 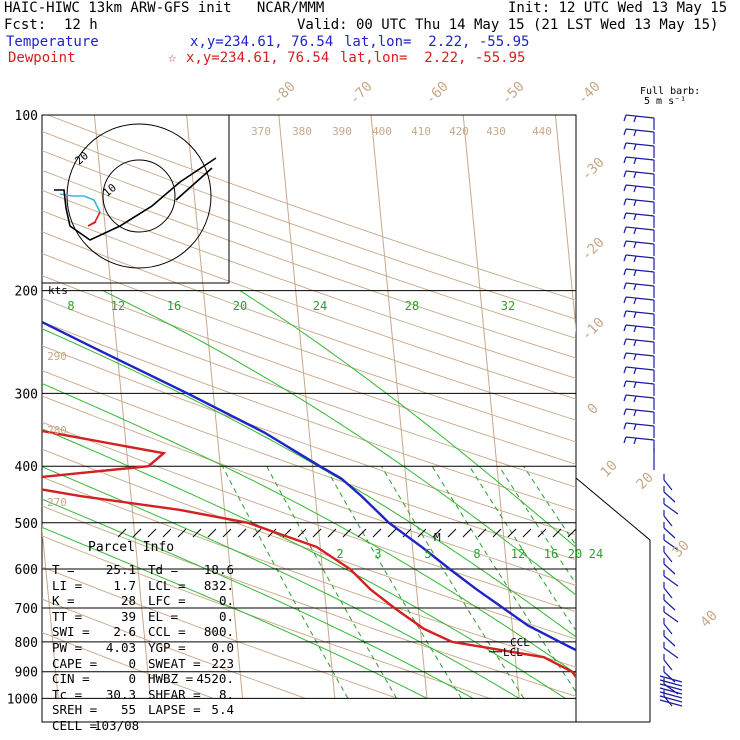 What do you see at coordinates (167, 632) in the screenshot?
I see `parcel-stat-label: CCL =` at bounding box center [167, 632].